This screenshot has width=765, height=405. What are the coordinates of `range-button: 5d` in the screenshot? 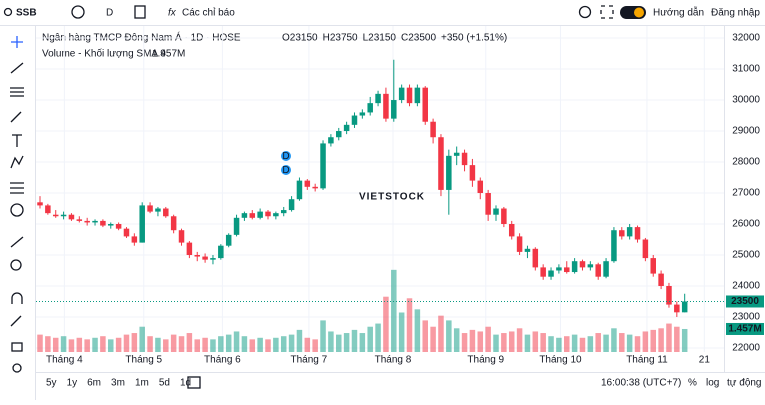 It's located at (164, 383).